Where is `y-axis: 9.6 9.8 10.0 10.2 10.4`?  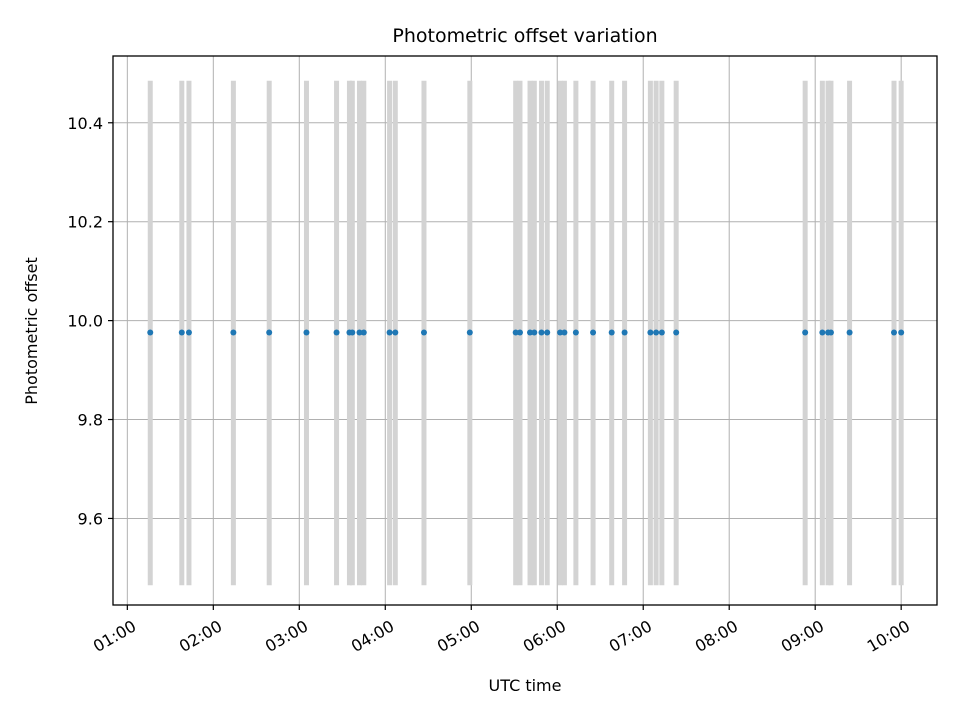
y-axis: 9.6 9.8 10.0 10.2 10.4 is located at coordinates (90, 321).